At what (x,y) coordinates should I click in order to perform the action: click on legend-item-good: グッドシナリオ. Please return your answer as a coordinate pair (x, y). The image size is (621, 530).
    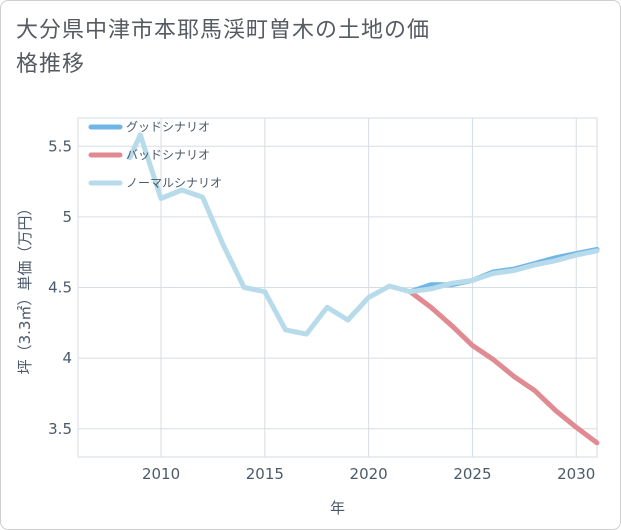
    Looking at the image, I should click on (149, 127).